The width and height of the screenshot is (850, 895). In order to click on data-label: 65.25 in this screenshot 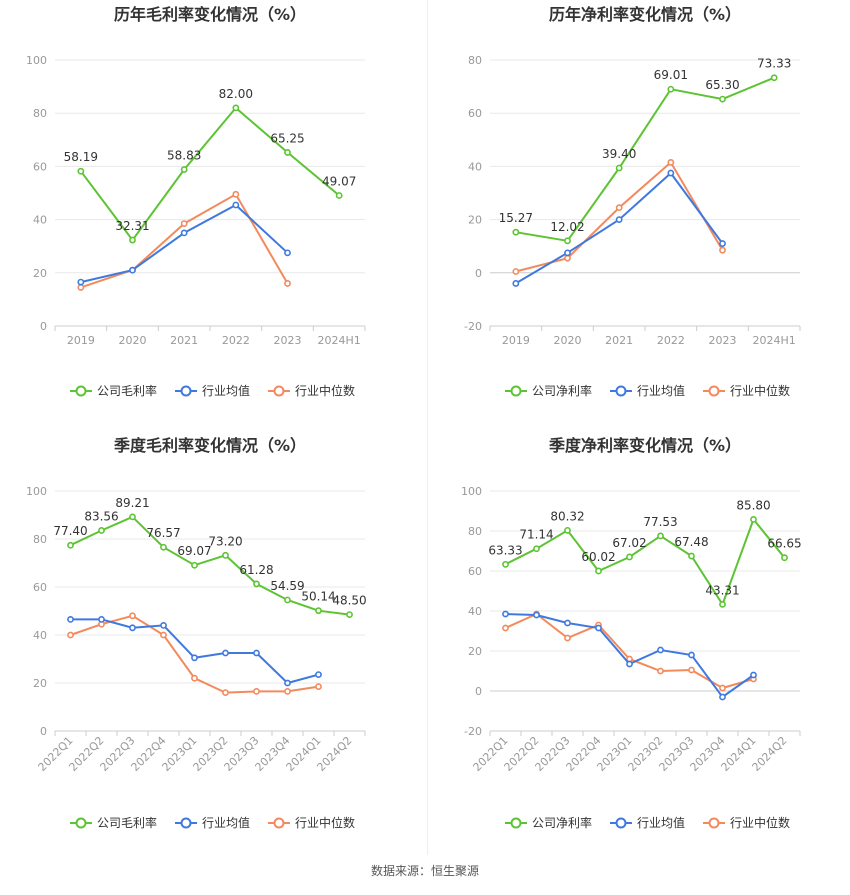, I will do `click(287, 138)`.